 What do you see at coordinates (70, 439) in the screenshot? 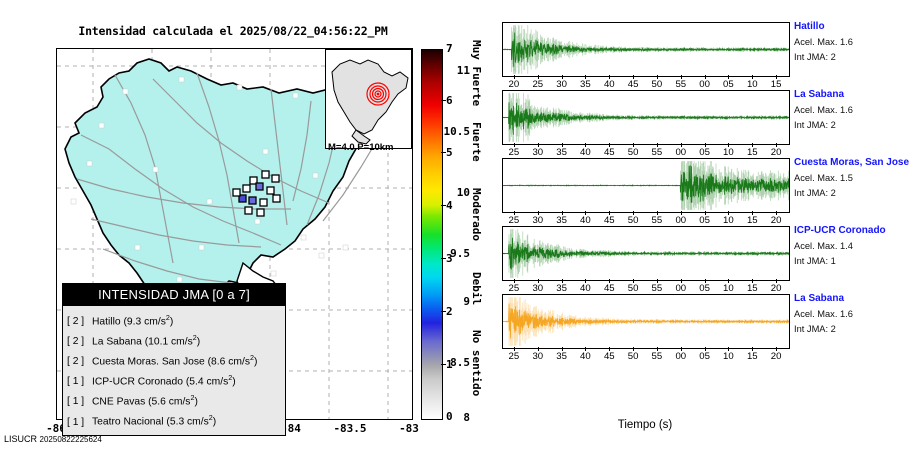
I see `record-id: 20250822225624` at bounding box center [70, 439].